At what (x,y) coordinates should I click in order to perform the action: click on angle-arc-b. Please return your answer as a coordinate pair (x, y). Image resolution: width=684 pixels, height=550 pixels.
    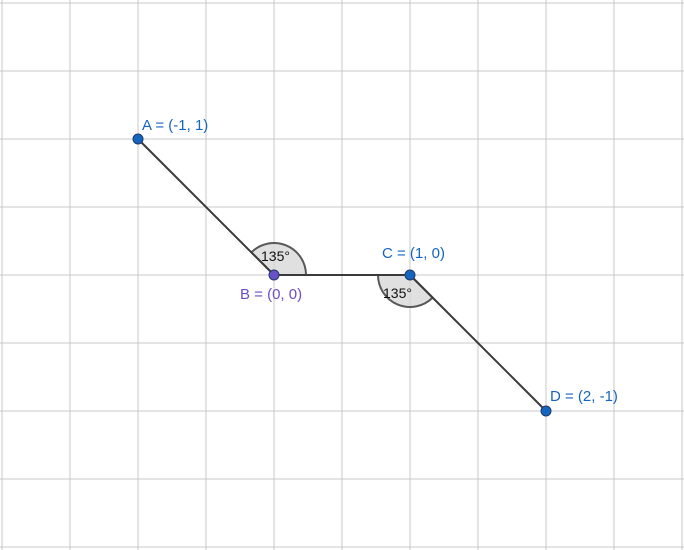
    Looking at the image, I should click on (278, 259).